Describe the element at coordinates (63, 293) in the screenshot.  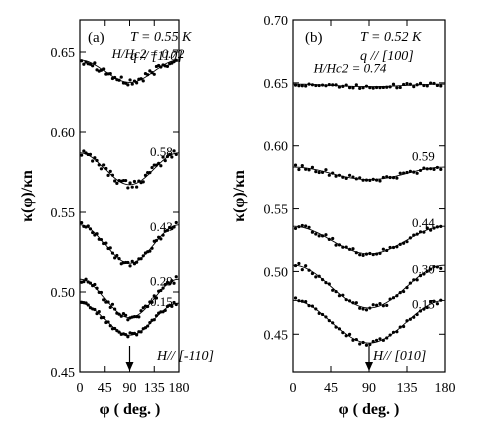
I see `y-tick-label: 0.50` at that location.